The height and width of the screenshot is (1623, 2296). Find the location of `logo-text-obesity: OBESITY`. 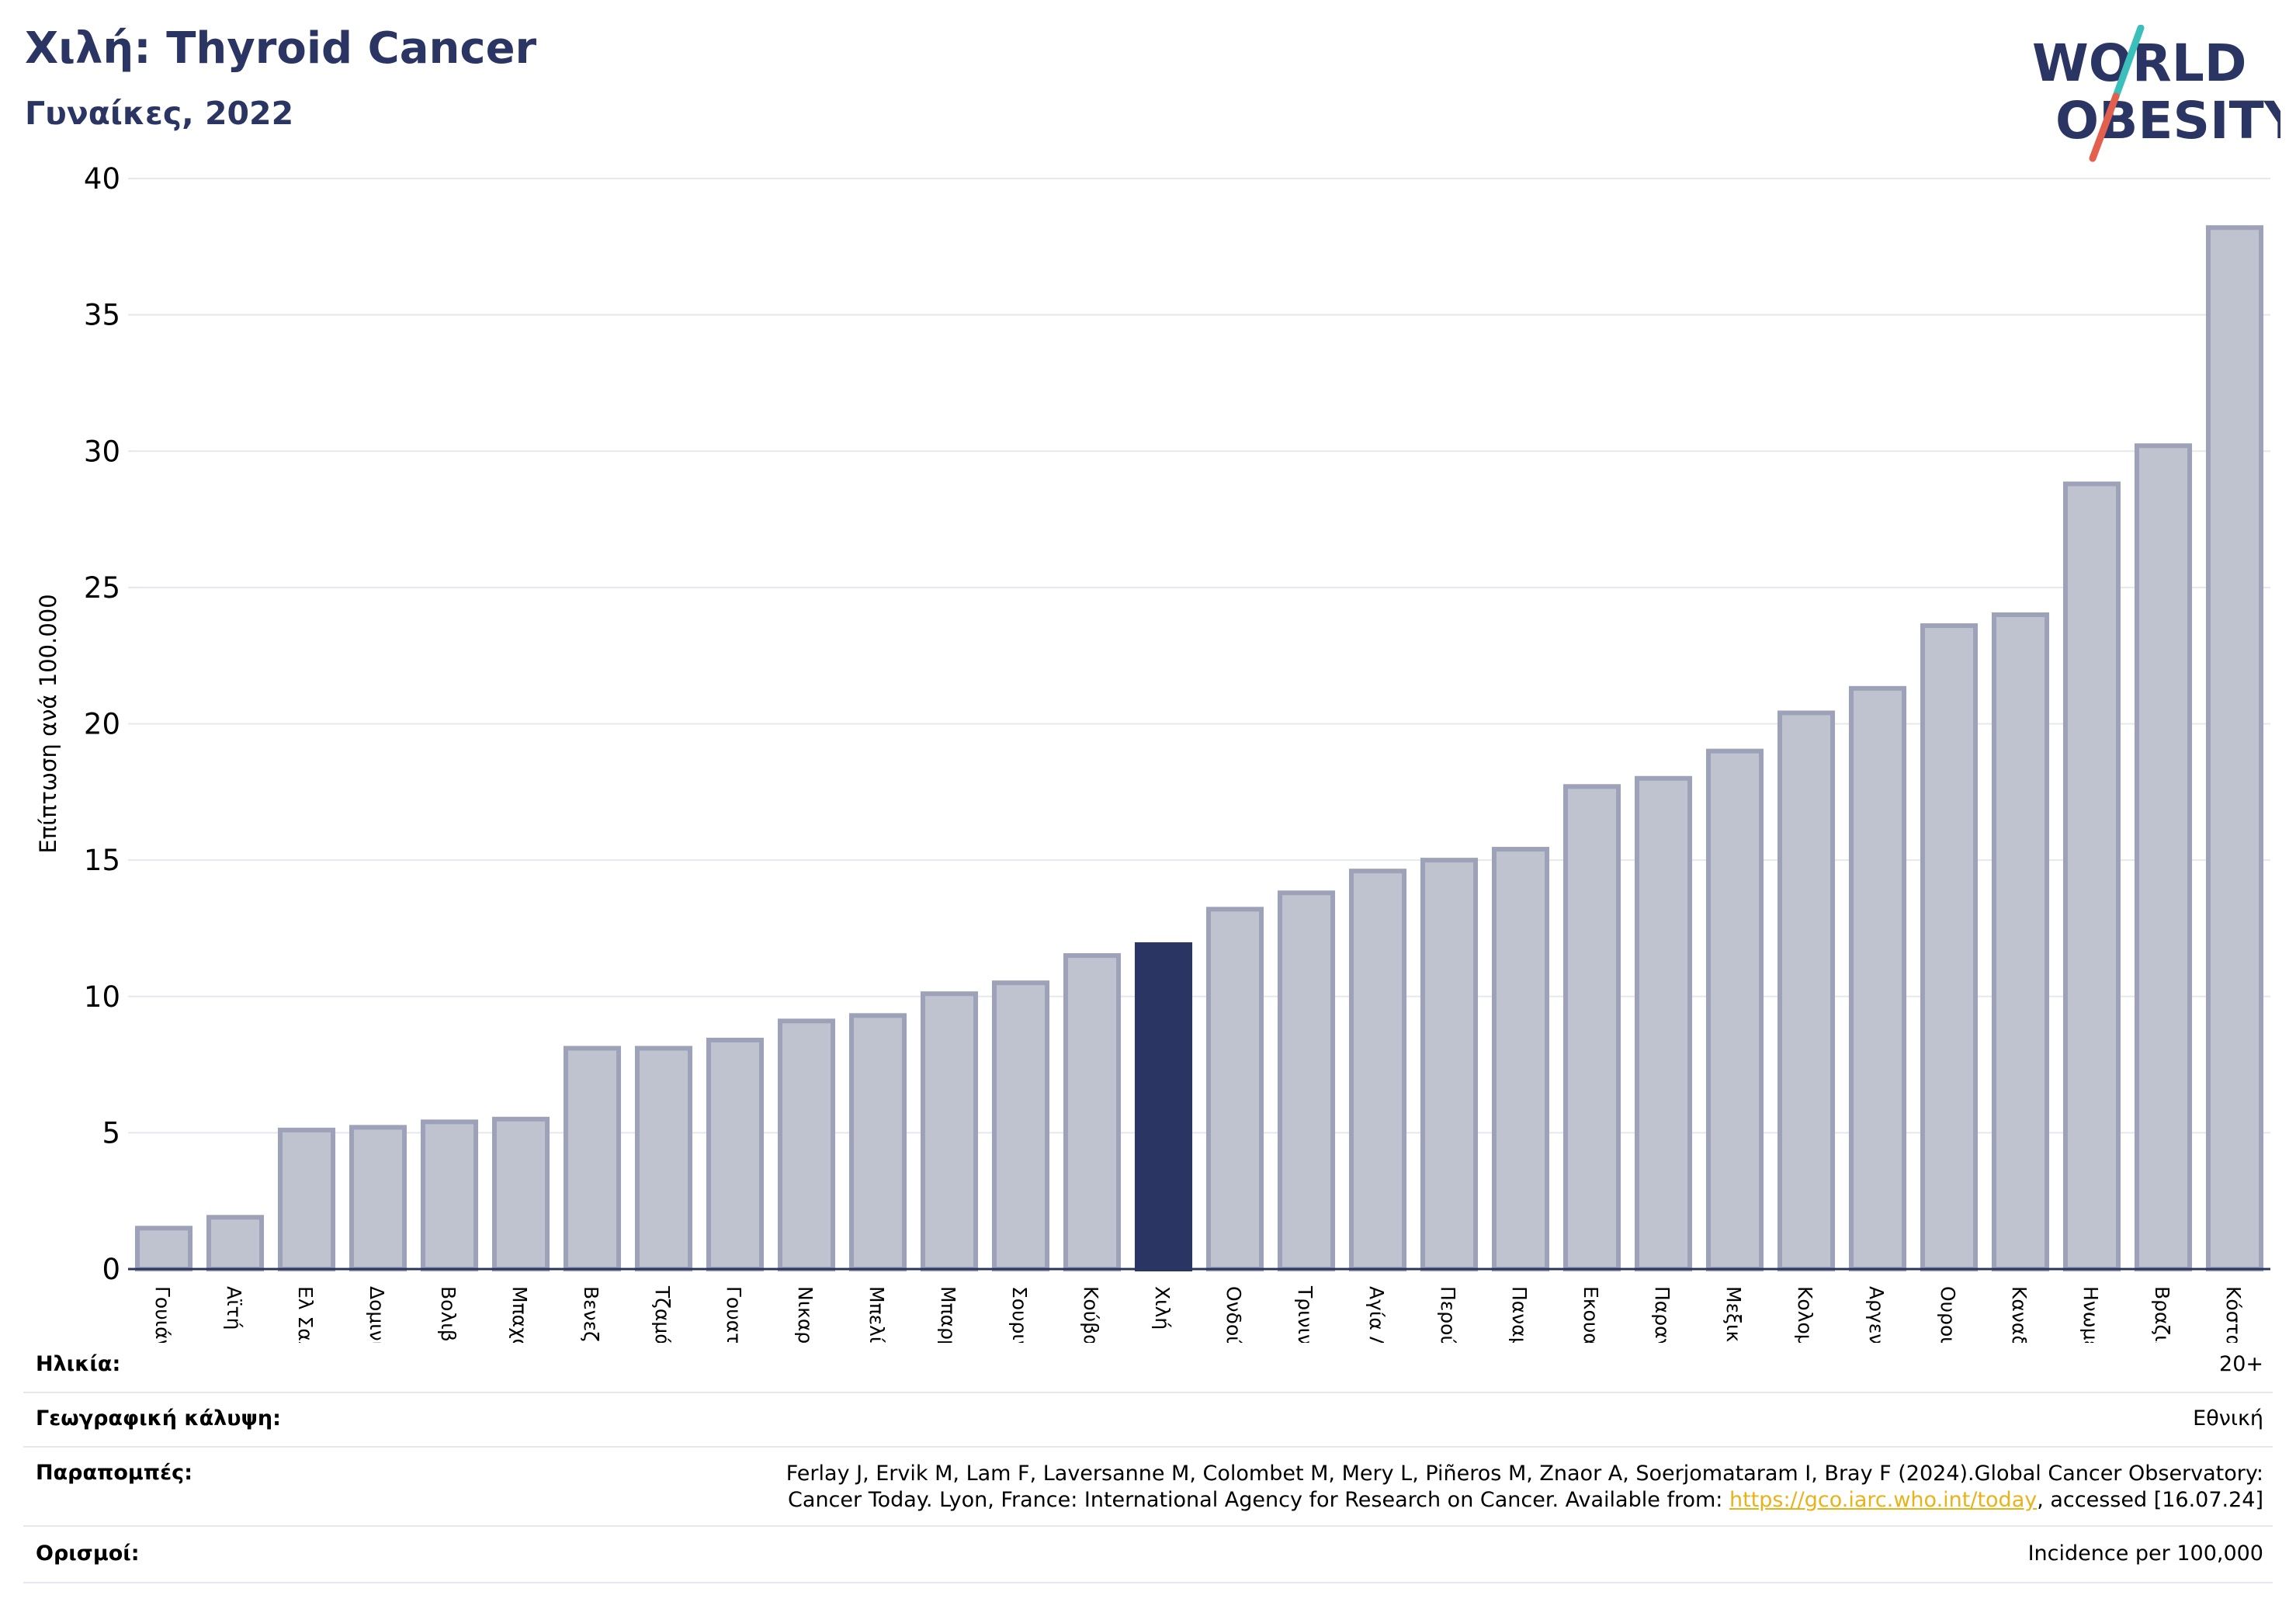

logo-text-obesity: OBESITY is located at coordinates (2167, 121).